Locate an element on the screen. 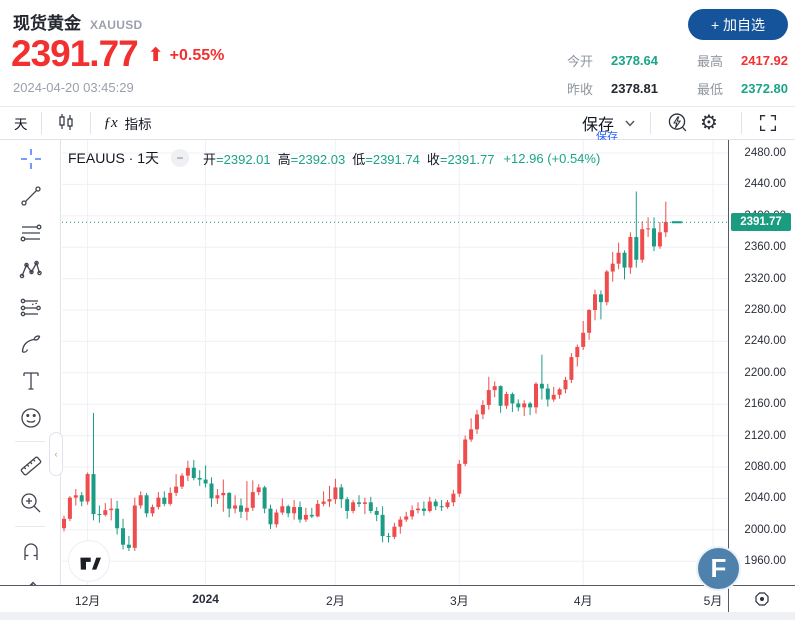 Image resolution: width=795 pixels, height=620 pixels. stat-value-prev-close: 2378.81 is located at coordinates (634, 88).